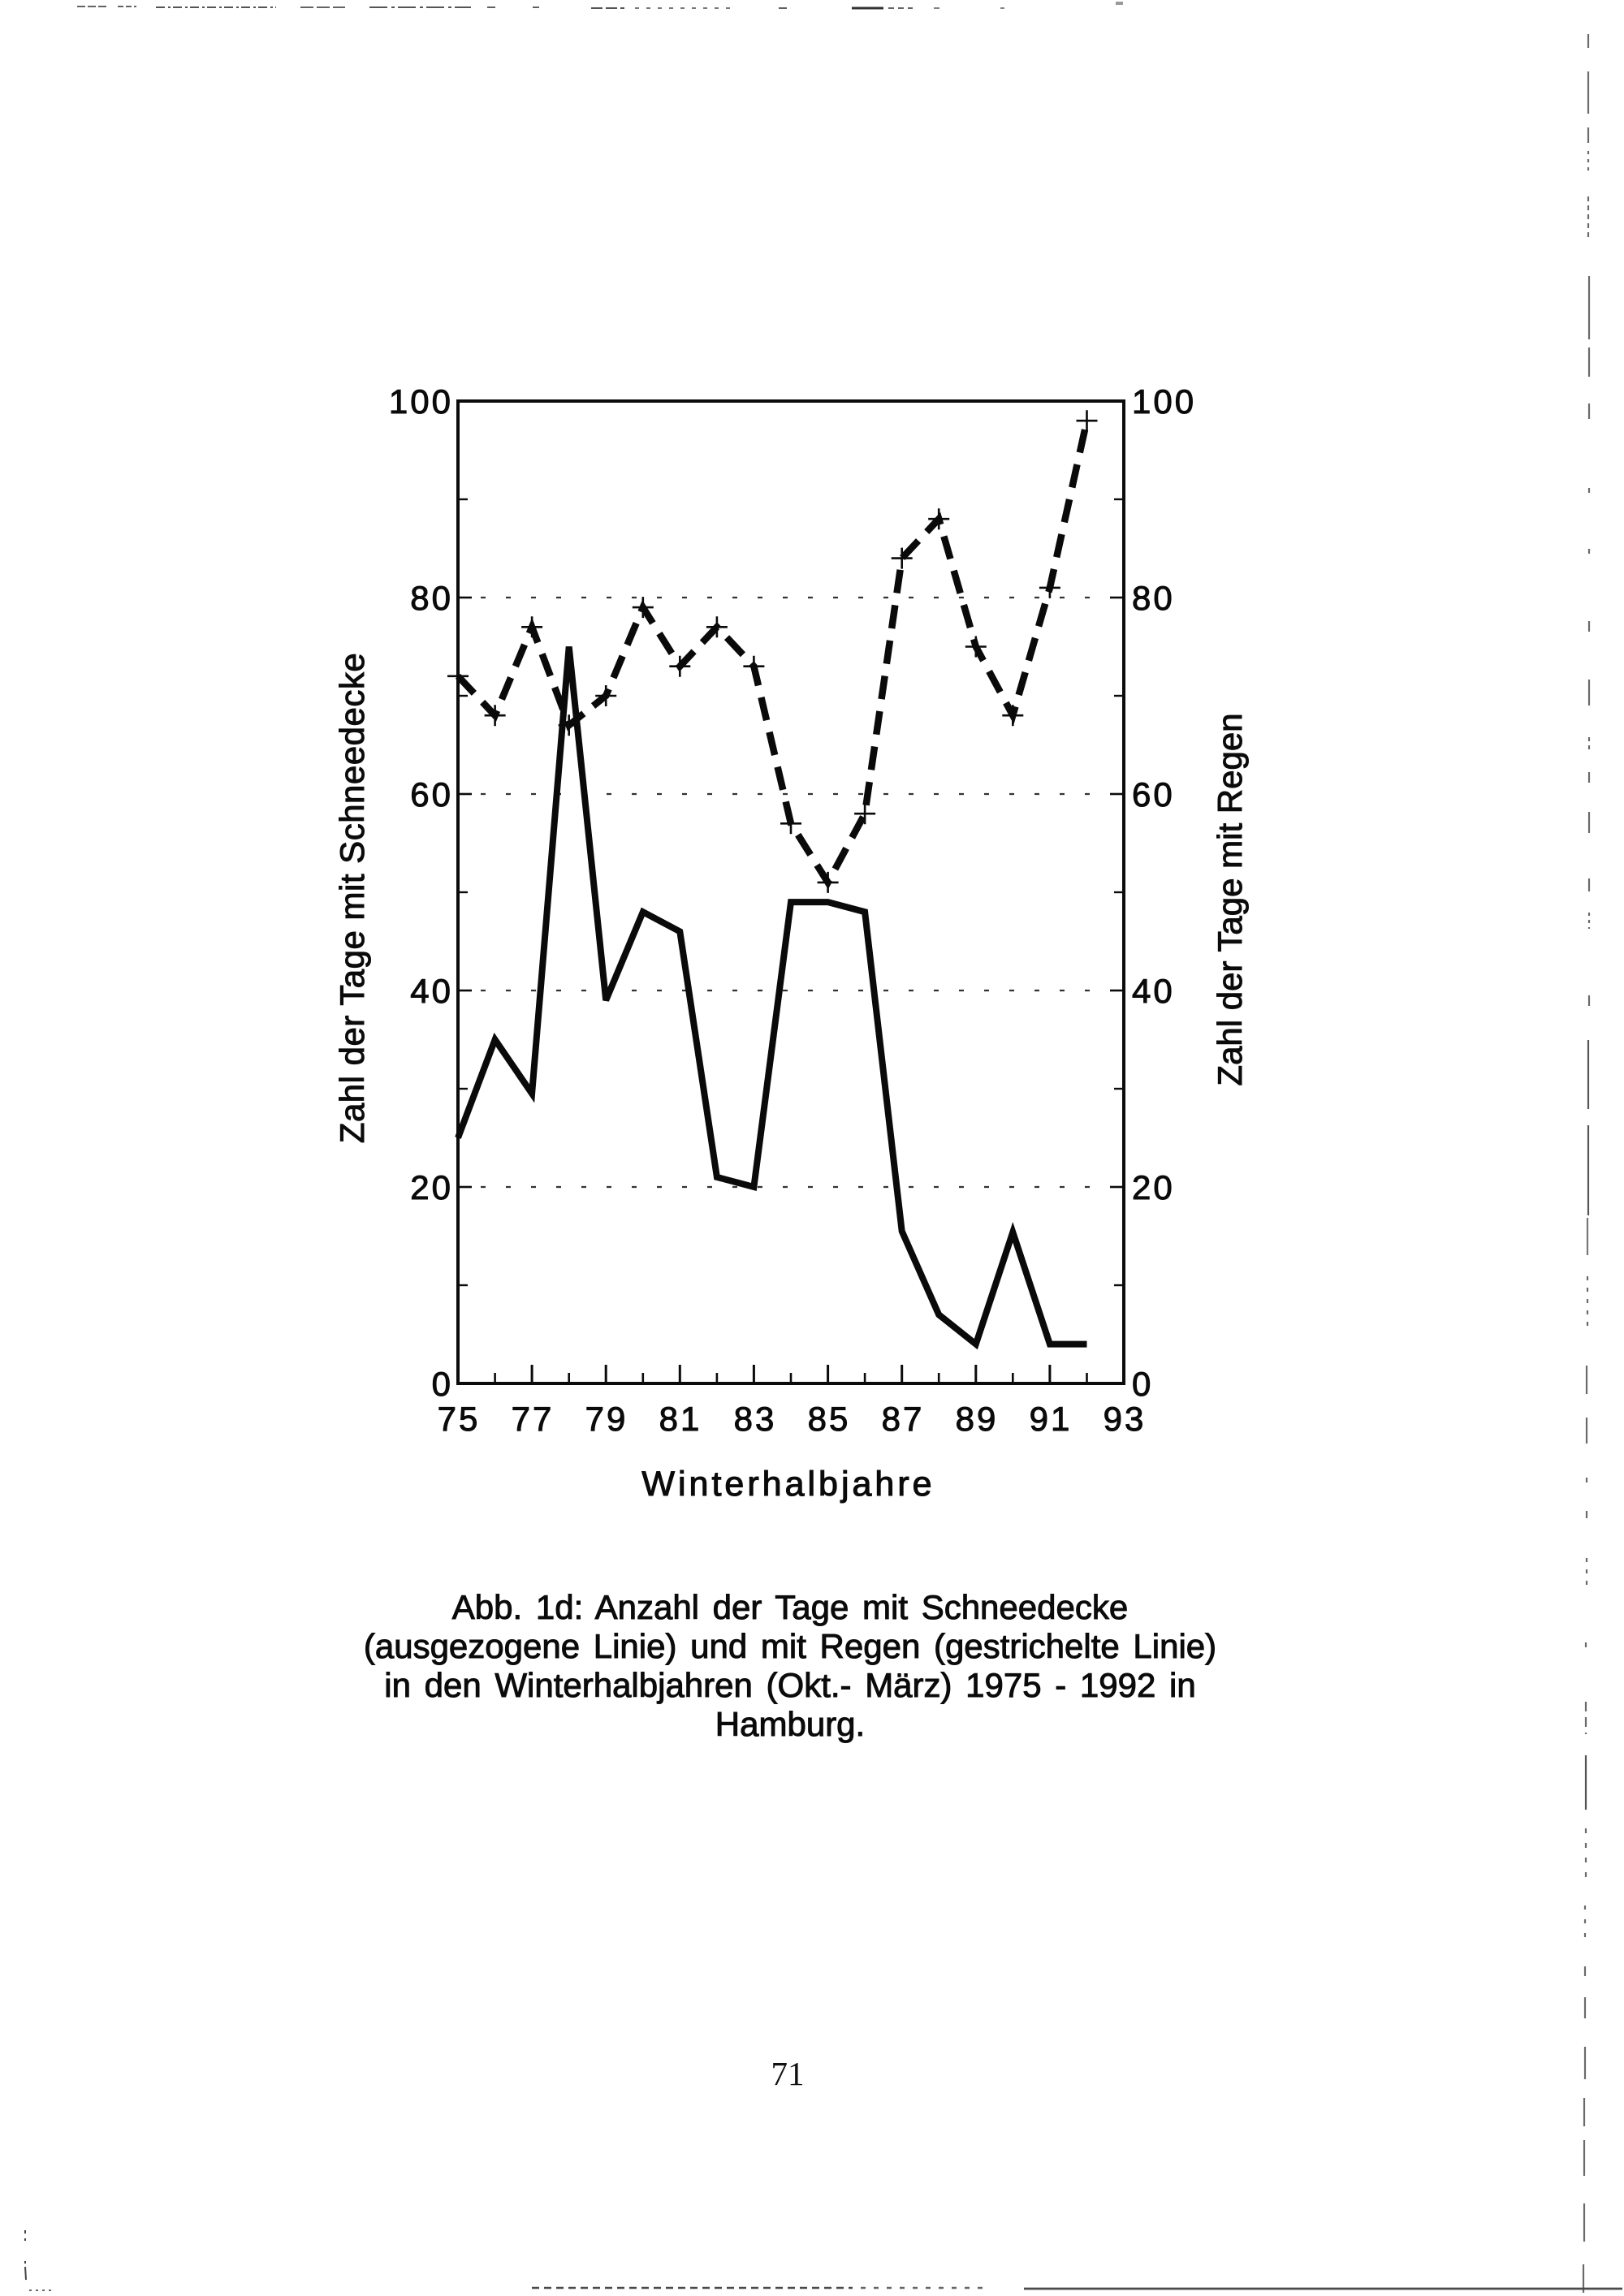 The width and height of the screenshot is (1624, 2296). I want to click on svg-text:Abb. 1d: Anzahl der Tage mit S: Abb. 1d: Anzahl der Tage mit Schneedecke, so click(790, 1607).